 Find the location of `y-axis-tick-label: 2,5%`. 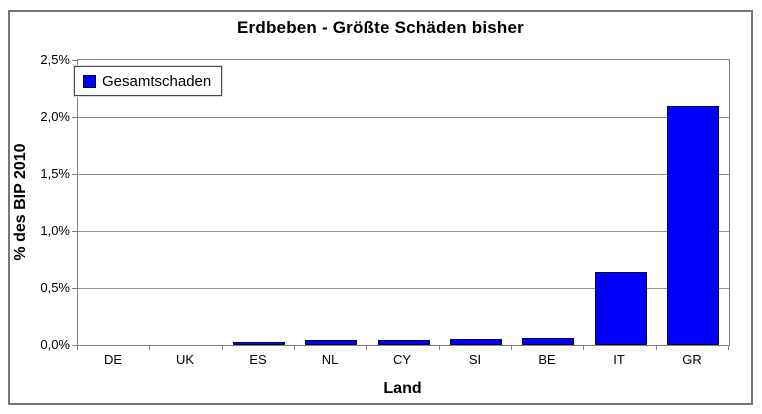

y-axis-tick-label: 2,5% is located at coordinates (55, 59).